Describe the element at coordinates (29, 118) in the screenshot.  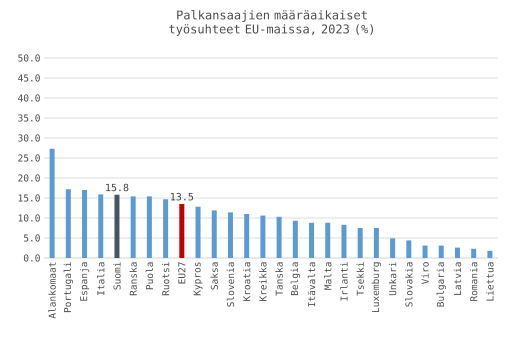
I see `y-tick-label: 35.0` at that location.